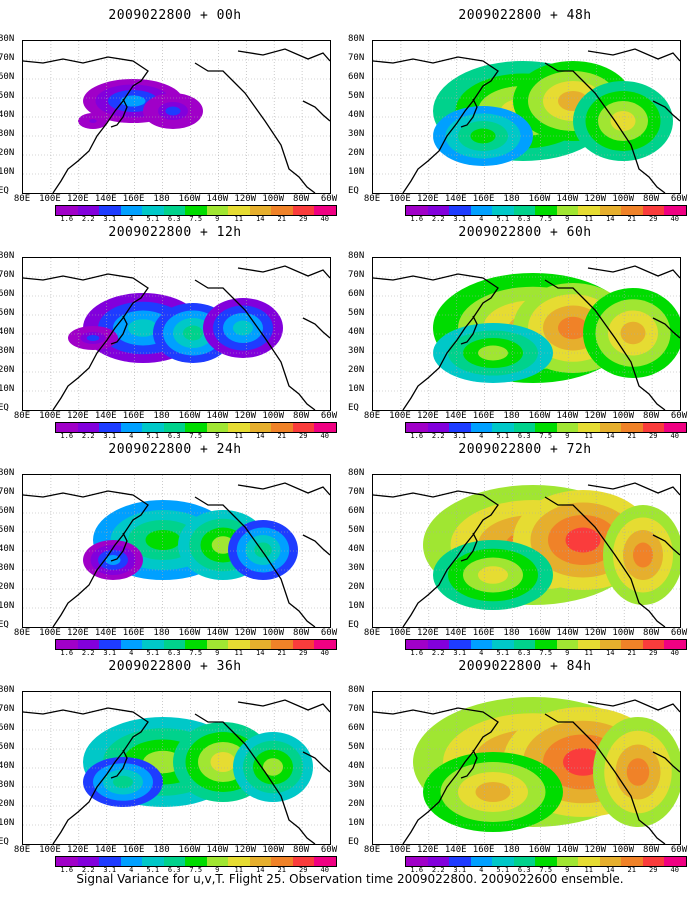 Image resolution: width=700 pixels, height=900 pixels. Describe the element at coordinates (356, 785) in the screenshot. I see `latitude-tick-label: 30N` at that location.